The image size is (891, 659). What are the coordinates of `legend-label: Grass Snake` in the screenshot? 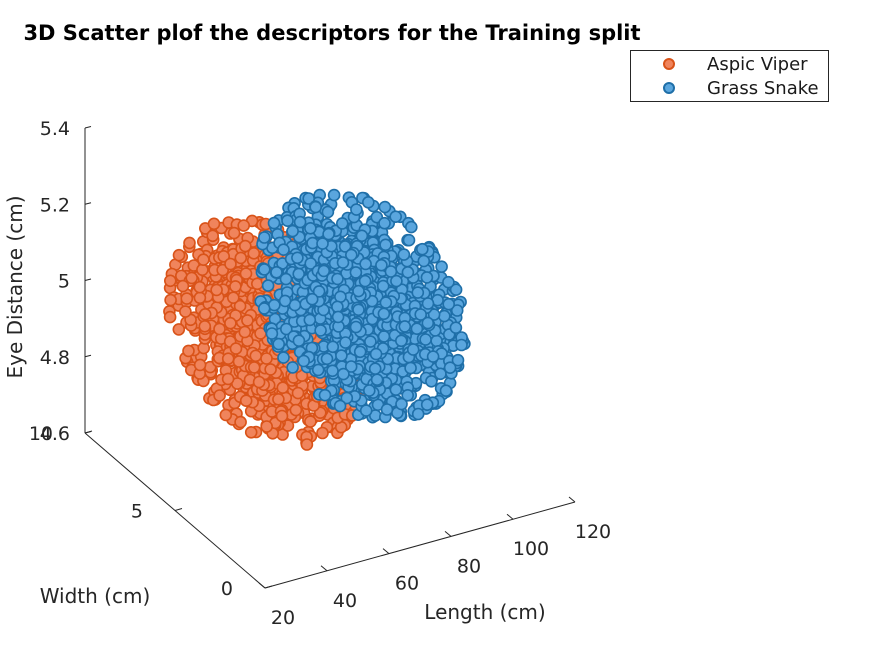 It's located at (763, 88).